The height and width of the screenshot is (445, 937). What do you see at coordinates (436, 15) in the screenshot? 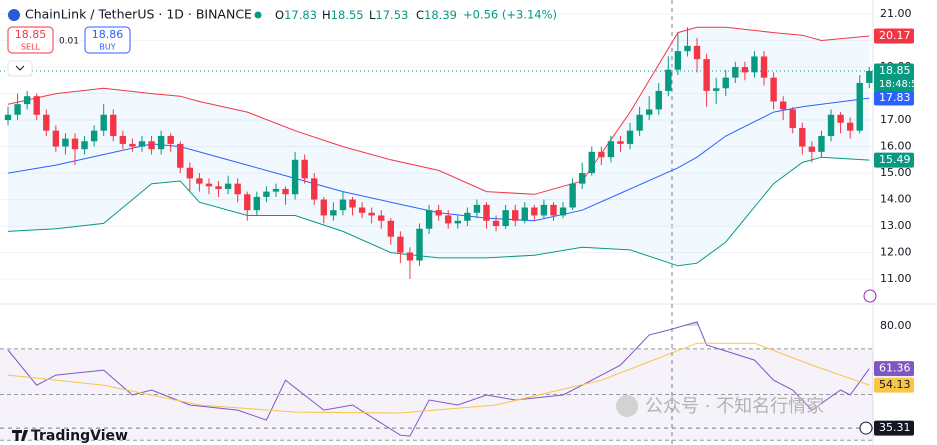
I see `ohlc-item: C18.39` at bounding box center [436, 15].